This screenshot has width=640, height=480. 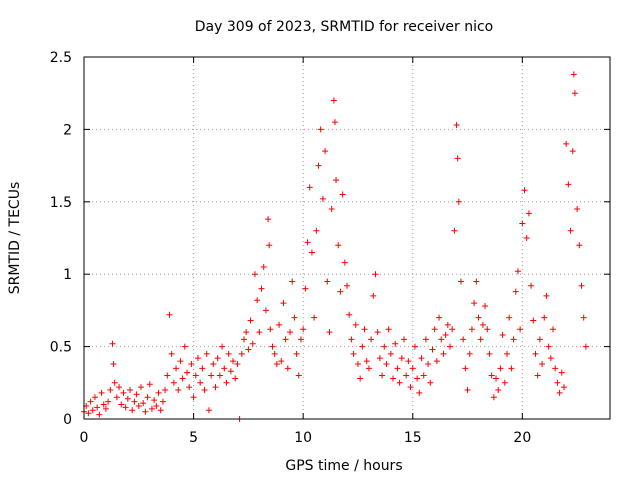 What do you see at coordinates (84, 438) in the screenshot?
I see `x-tick-label: 0` at bounding box center [84, 438].